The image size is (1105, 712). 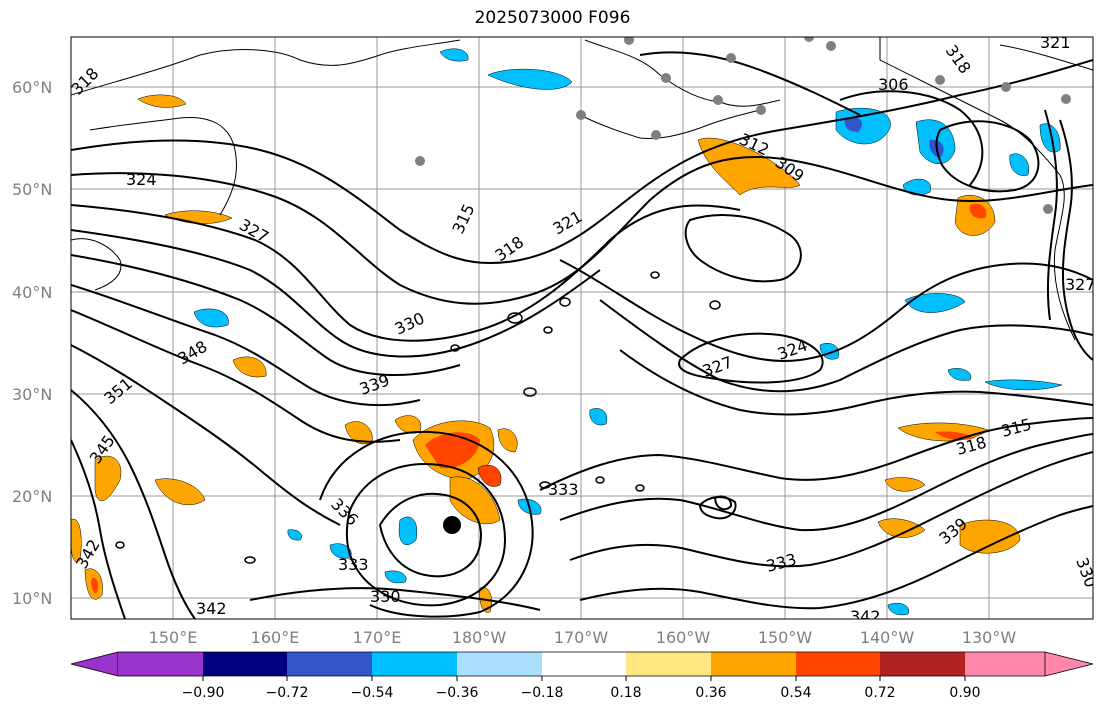 What do you see at coordinates (32, 394) in the screenshot?
I see `lat-label: 30°N` at bounding box center [32, 394].